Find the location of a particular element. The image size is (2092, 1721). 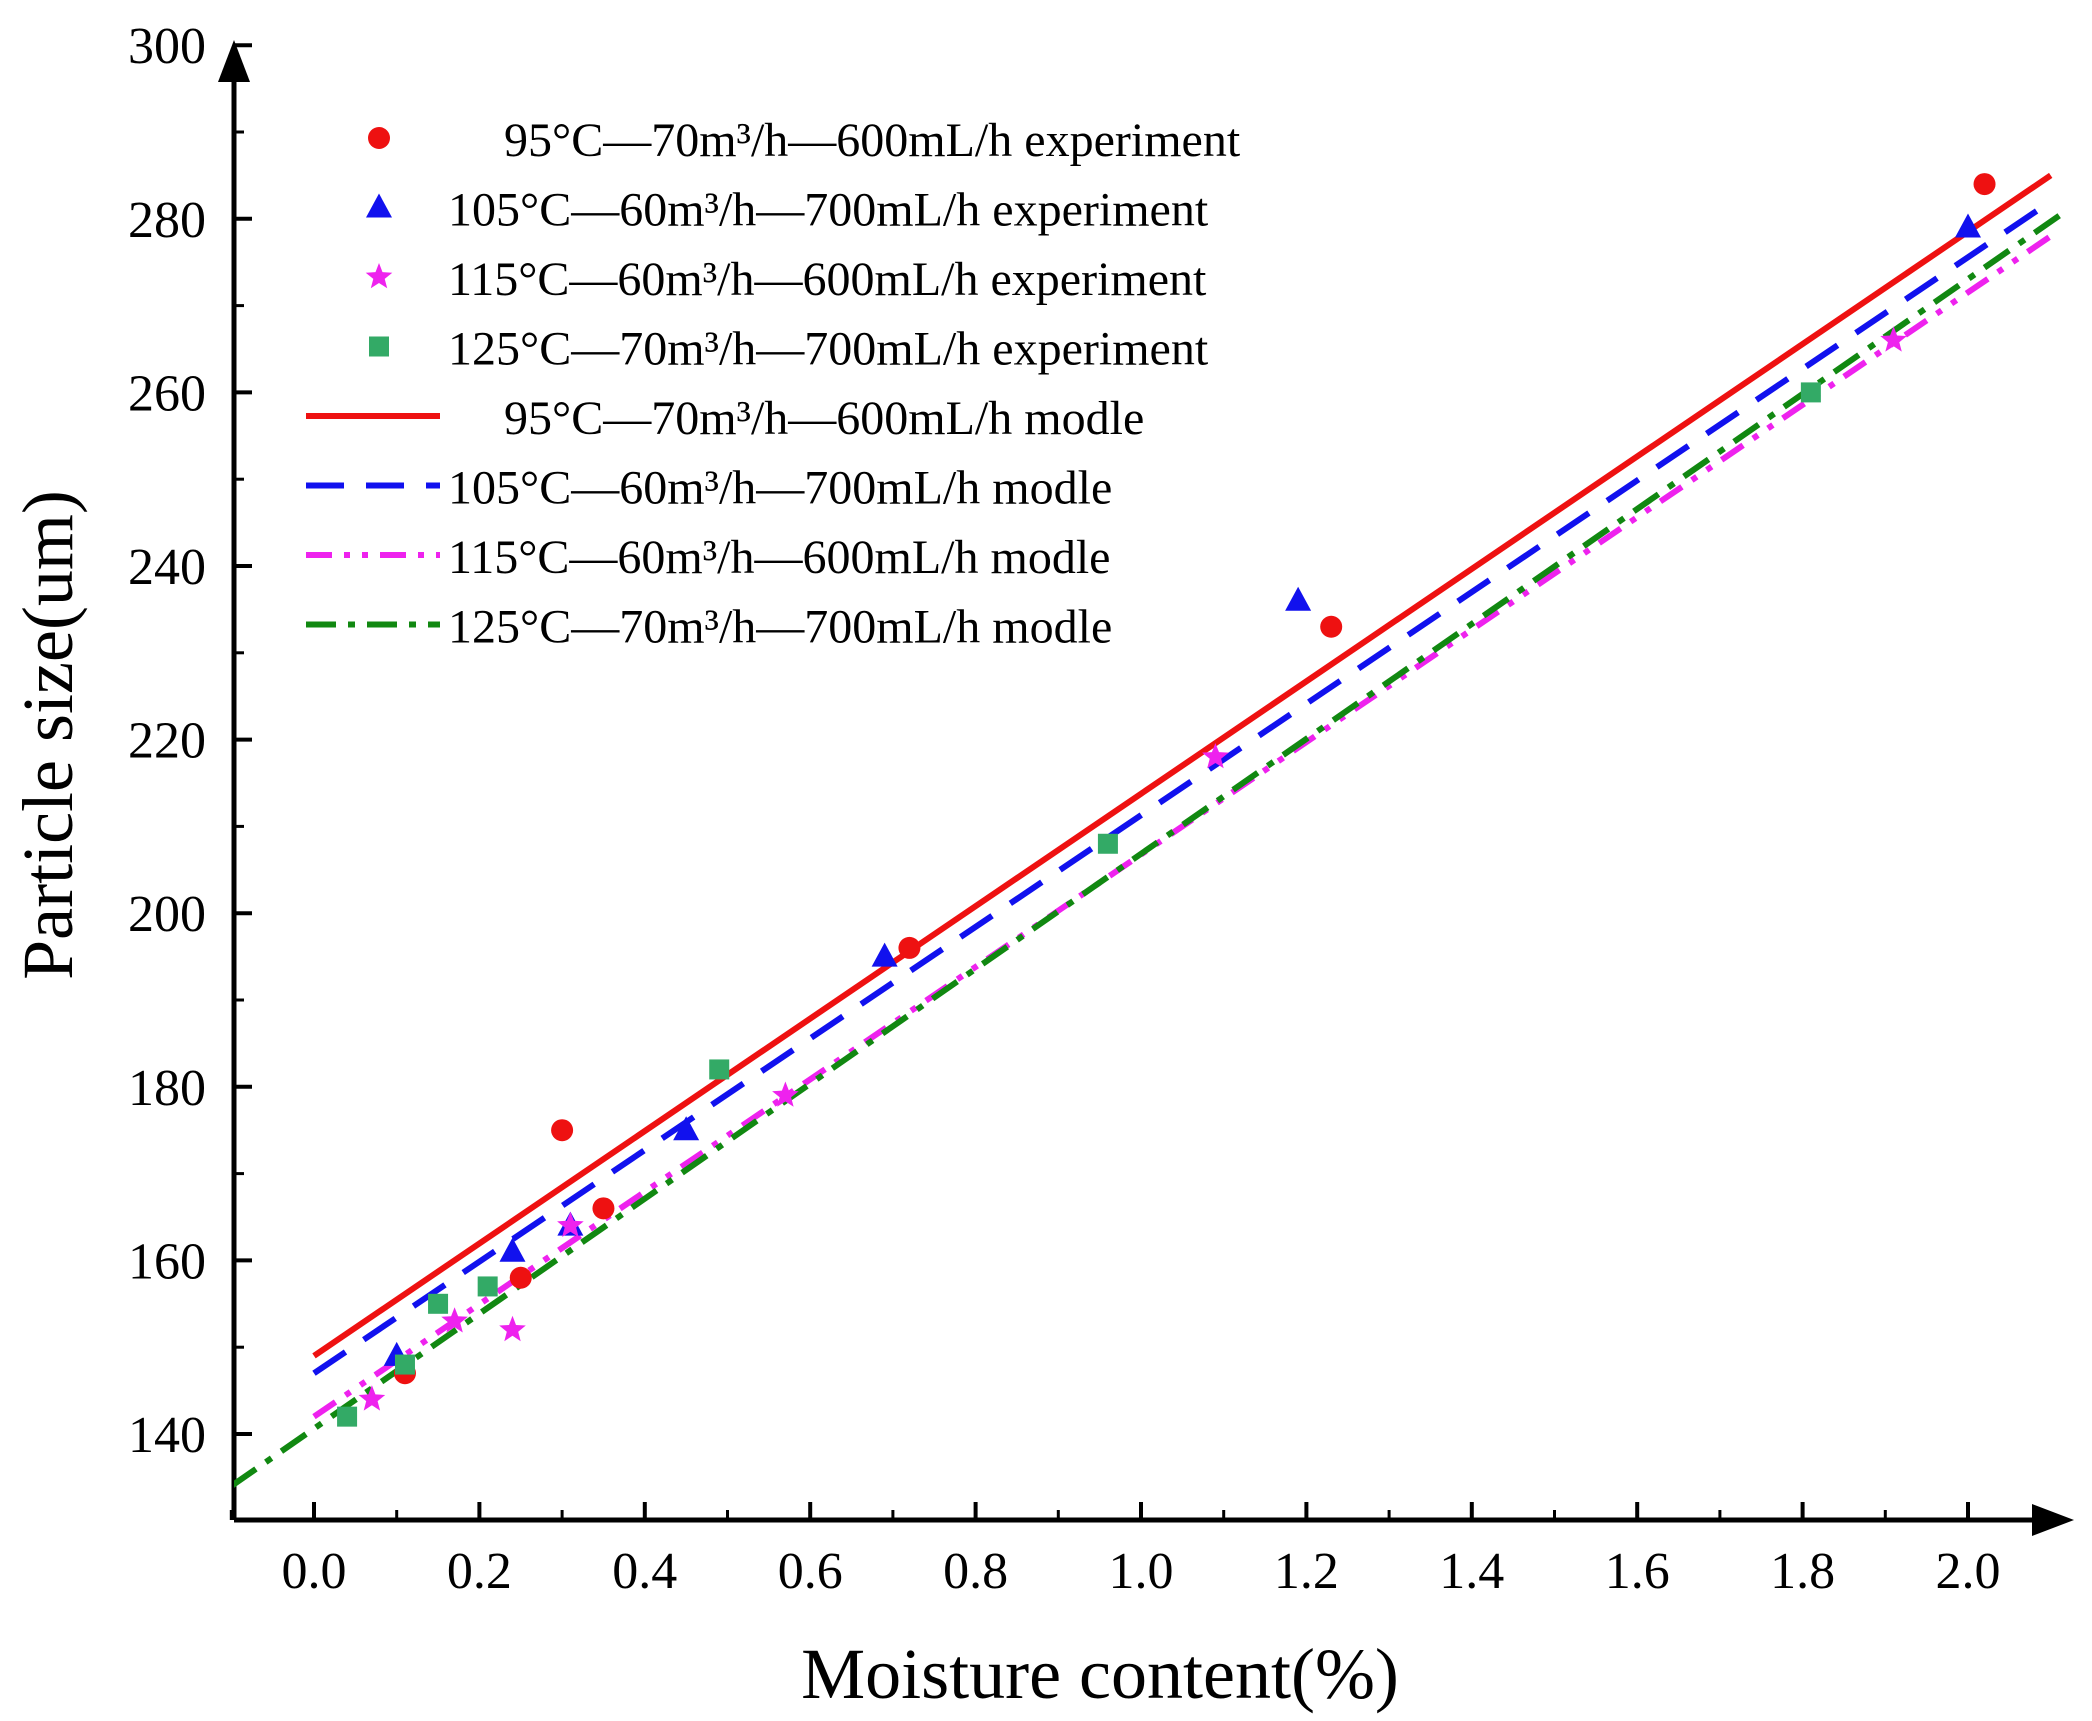

y-tick-label: 220 is located at coordinates (167, 741).